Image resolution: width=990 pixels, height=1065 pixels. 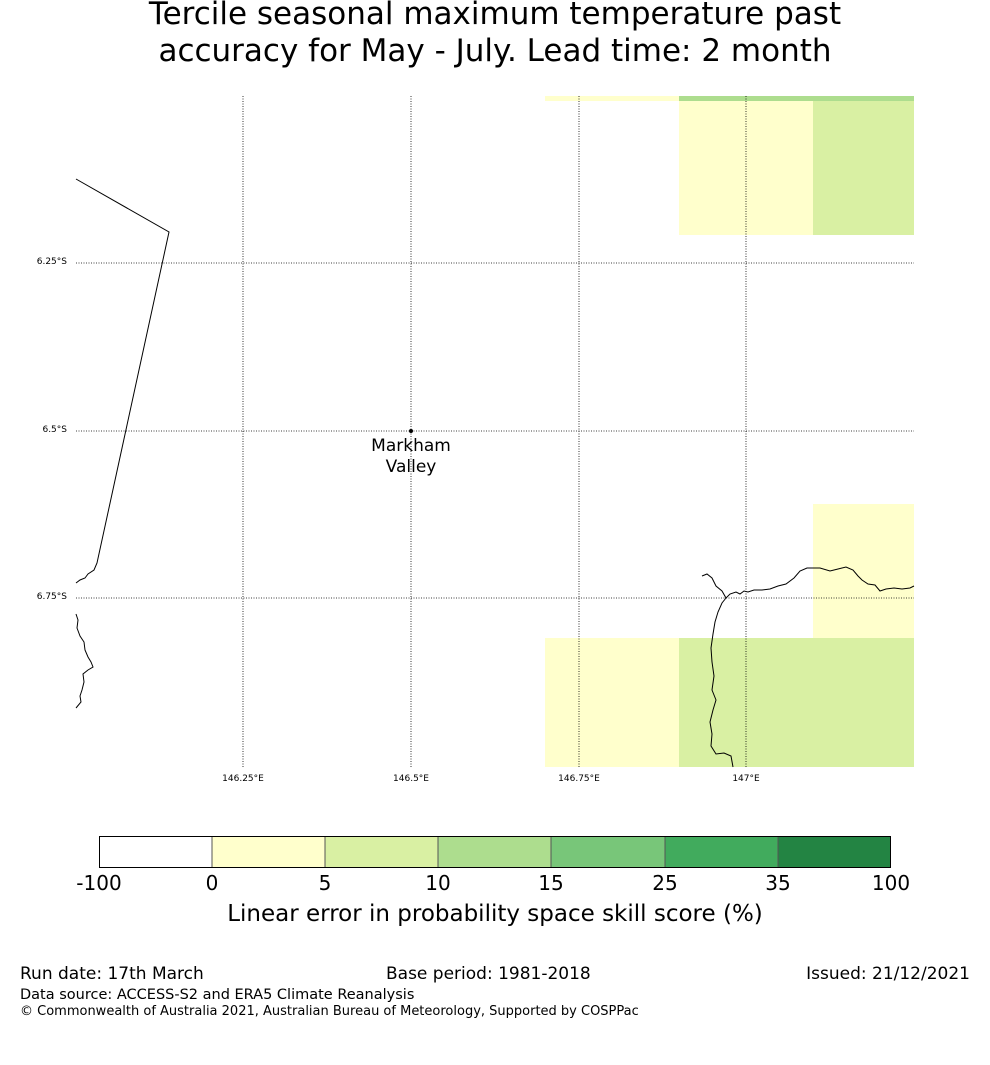 What do you see at coordinates (746, 779) in the screenshot?
I see `lon-label-147: 147°E` at bounding box center [746, 779].